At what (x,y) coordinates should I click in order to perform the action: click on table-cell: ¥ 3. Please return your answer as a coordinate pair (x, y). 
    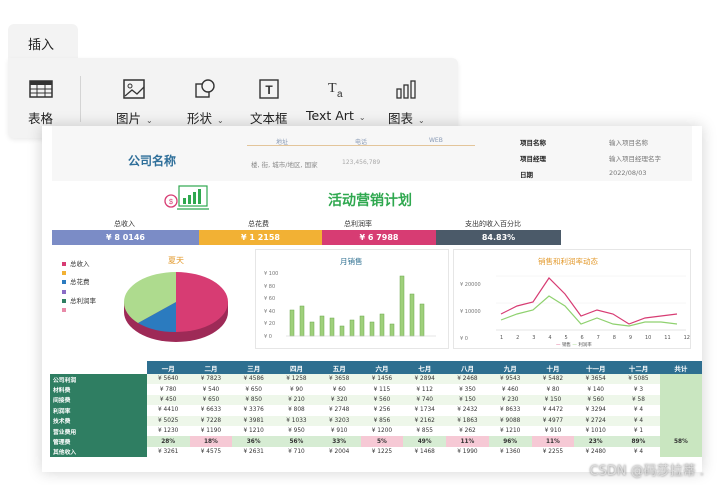
    Looking at the image, I should click on (638, 389).